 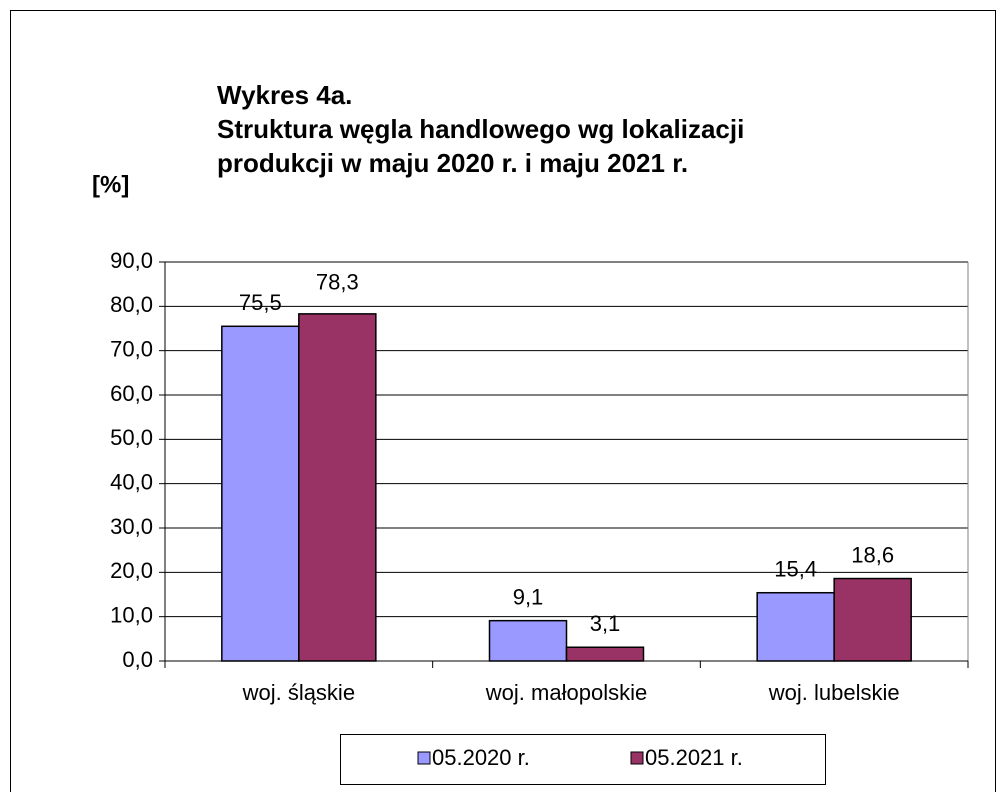 I want to click on y-tick-label: 60,0, so click(x=131, y=393).